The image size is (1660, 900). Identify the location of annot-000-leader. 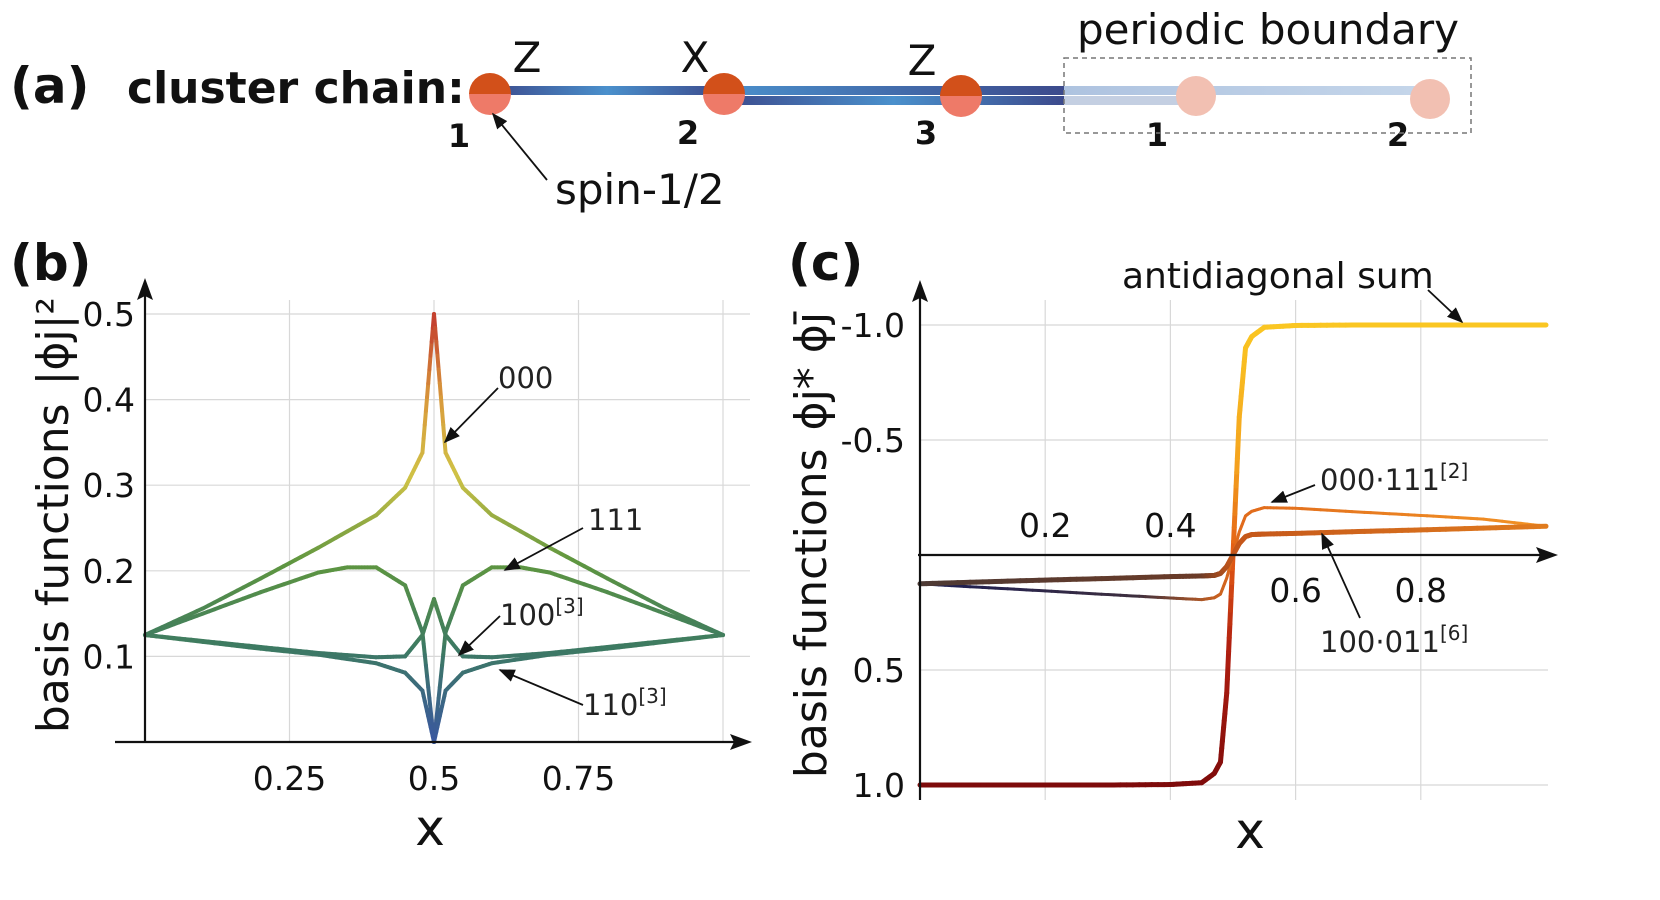
(471, 415).